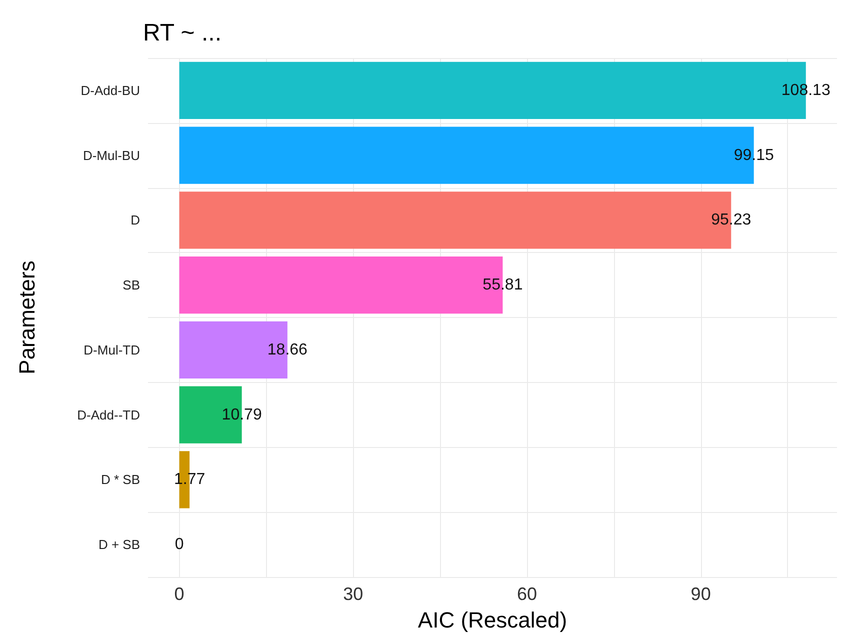 This screenshot has width=855, height=644. What do you see at coordinates (502, 285) in the screenshot?
I see `data-label: 55.81` at bounding box center [502, 285].